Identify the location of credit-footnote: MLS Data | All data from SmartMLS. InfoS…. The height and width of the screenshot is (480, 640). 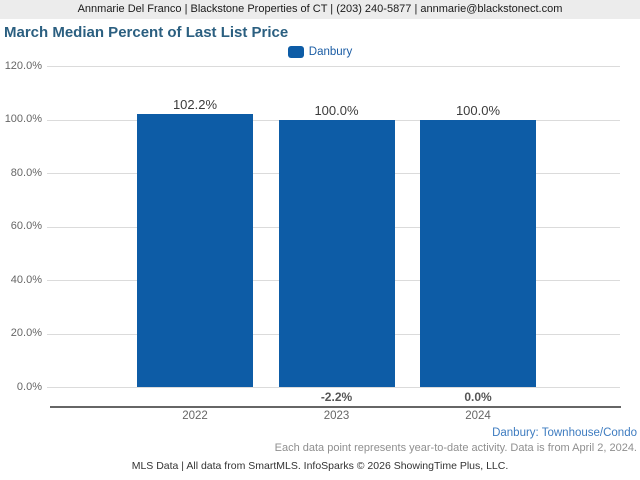
(320, 466).